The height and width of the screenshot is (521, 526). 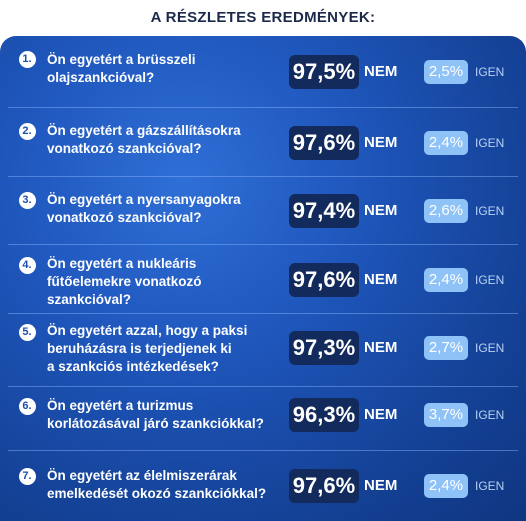 I want to click on igen-percentage: 3,7%, so click(x=446, y=415).